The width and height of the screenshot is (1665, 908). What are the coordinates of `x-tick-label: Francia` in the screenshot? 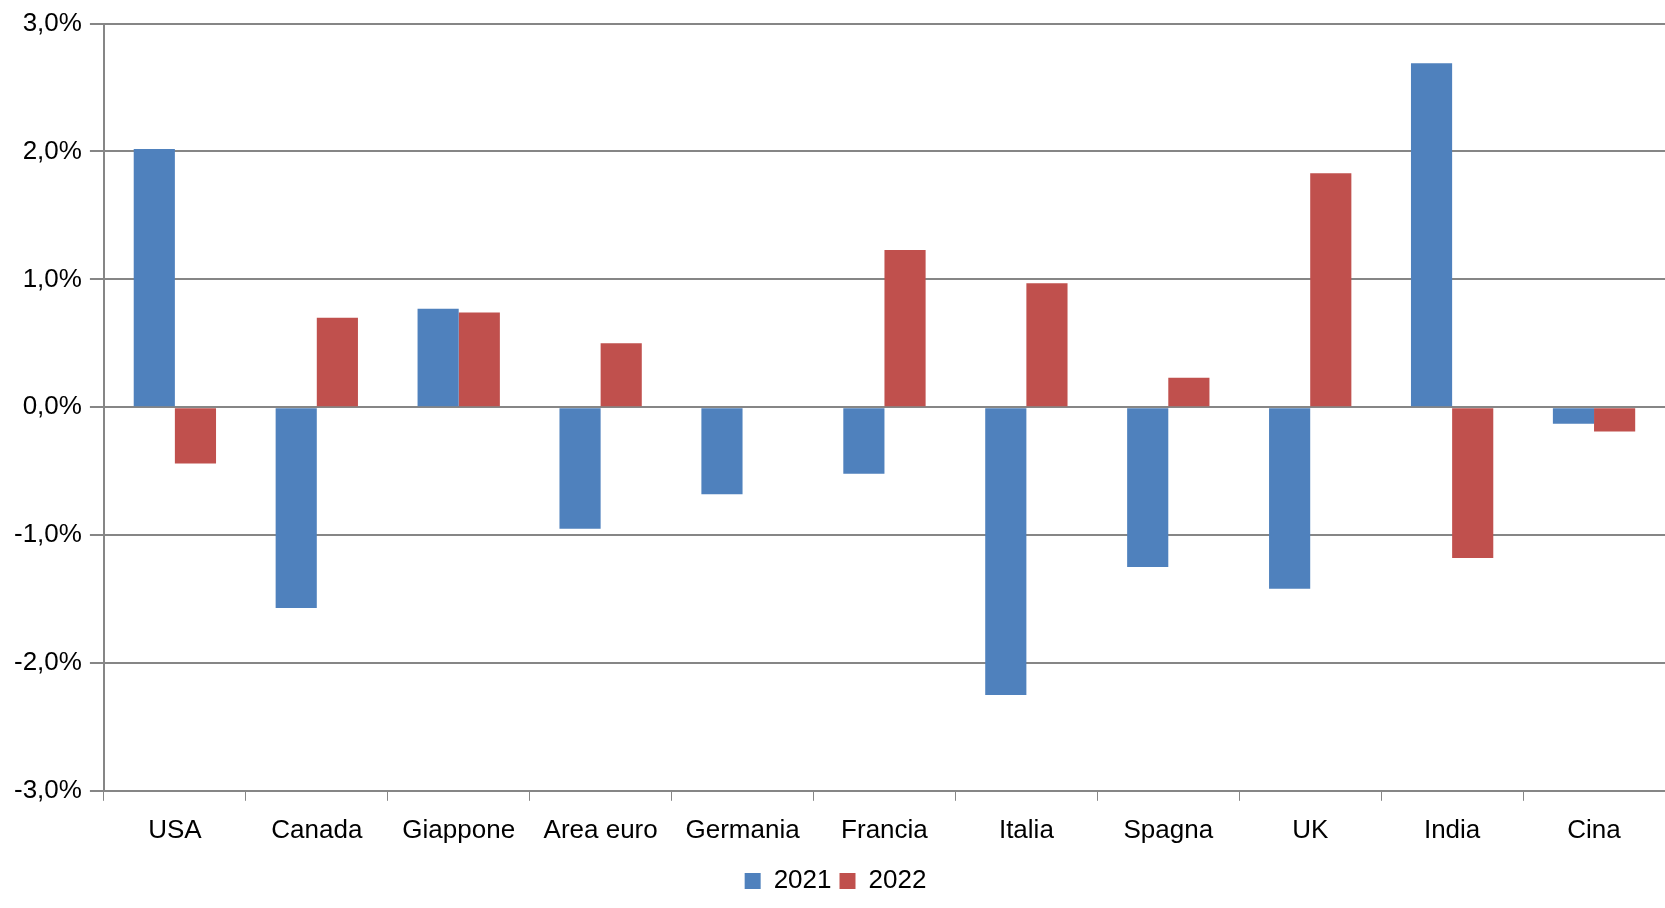 It's located at (885, 828).